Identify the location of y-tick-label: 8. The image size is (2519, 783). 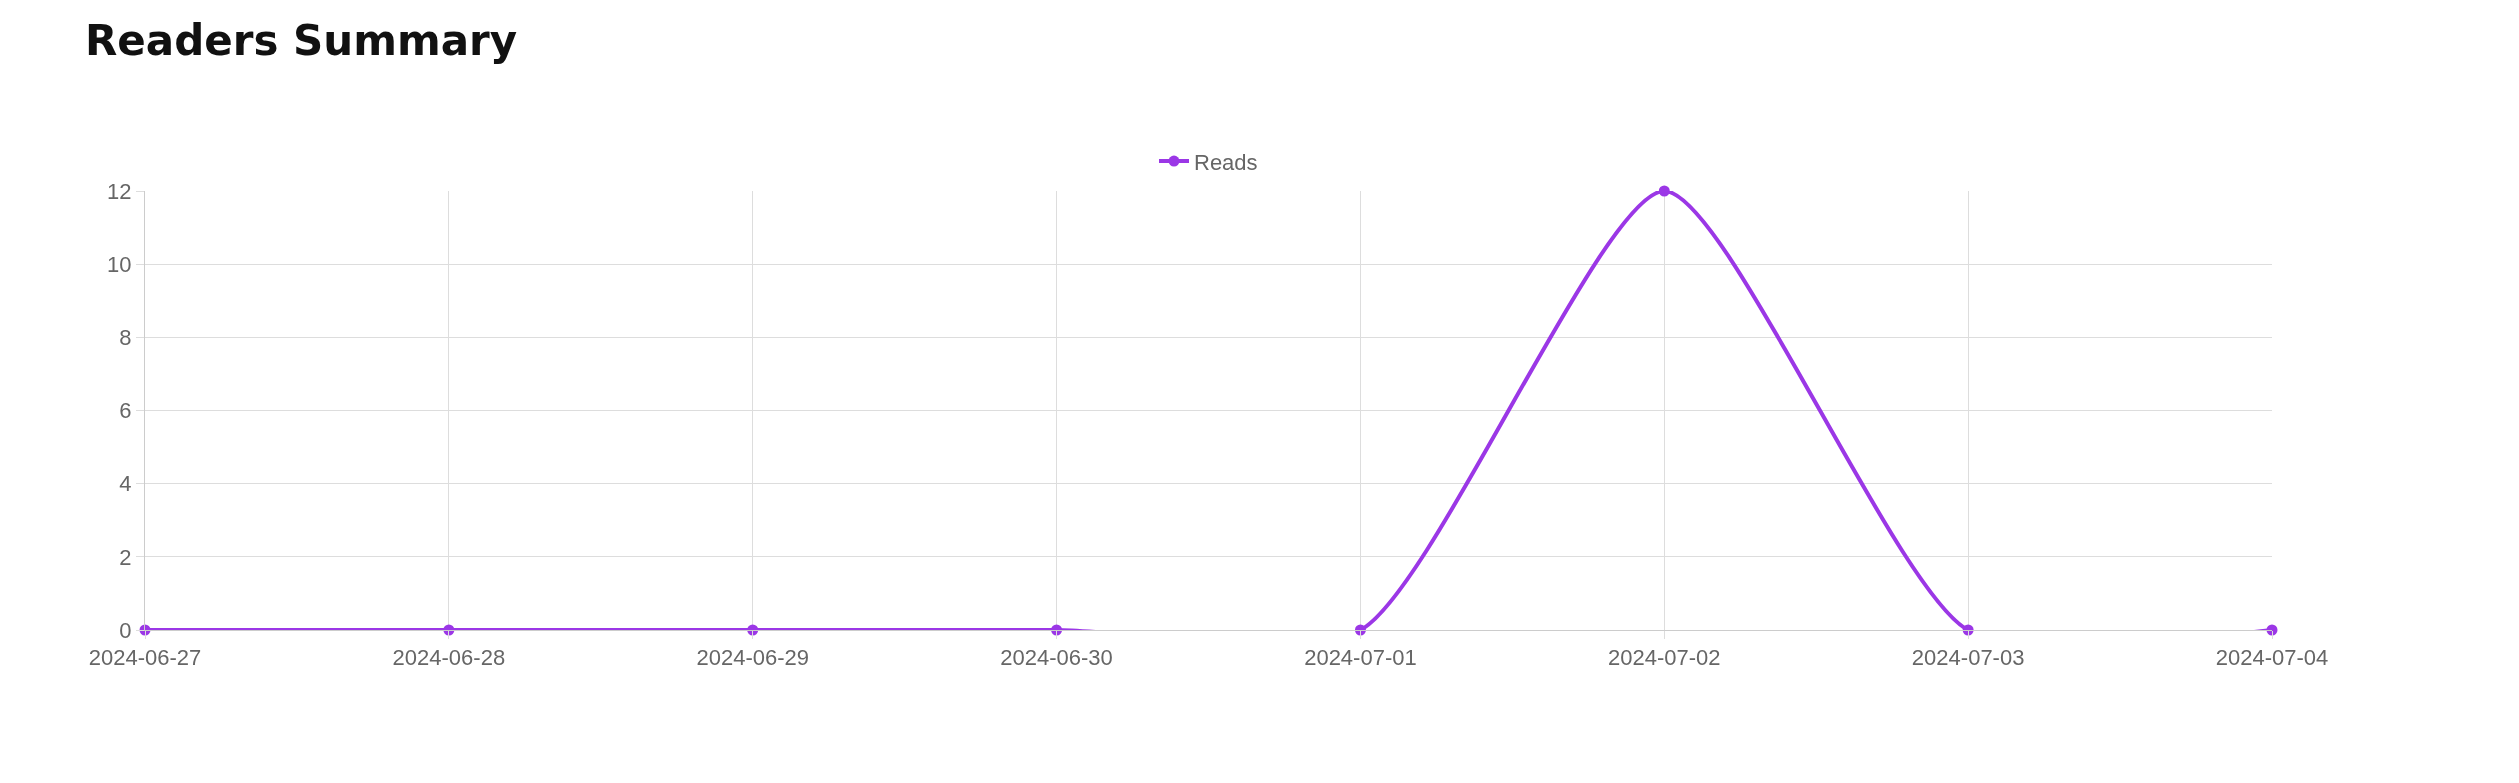
(125, 338).